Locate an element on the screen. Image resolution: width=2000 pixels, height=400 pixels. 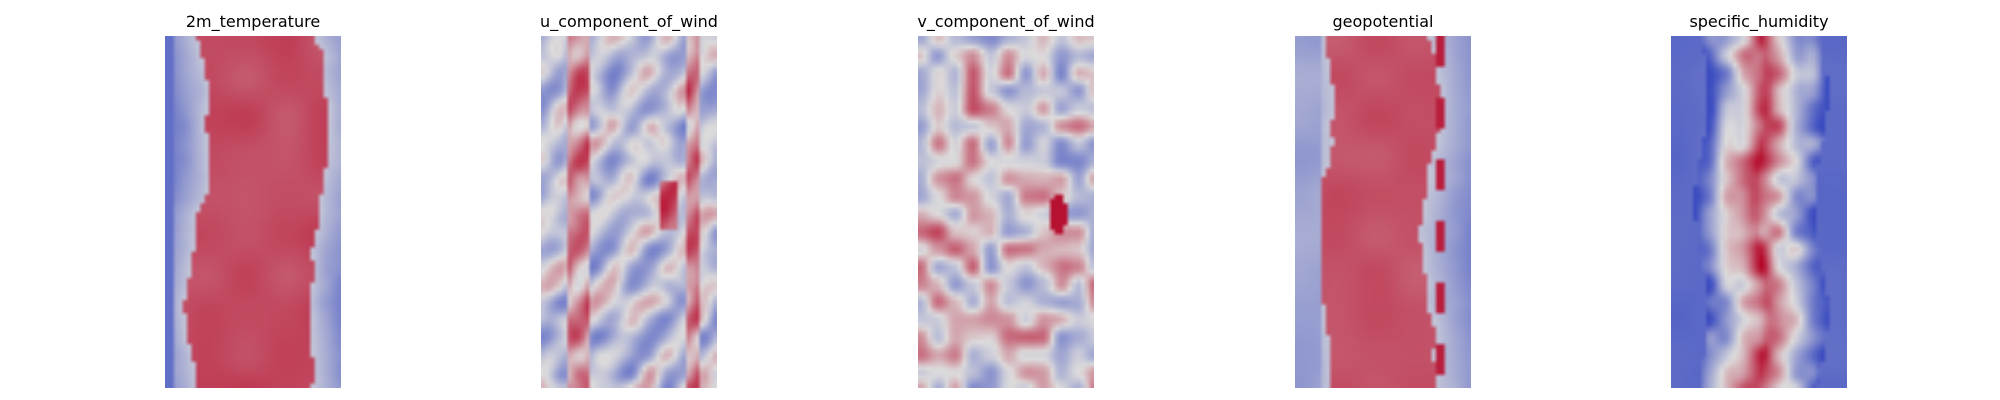
panel-u-component-of-wind: u_component_of_wind is located at coordinates (629, 200).